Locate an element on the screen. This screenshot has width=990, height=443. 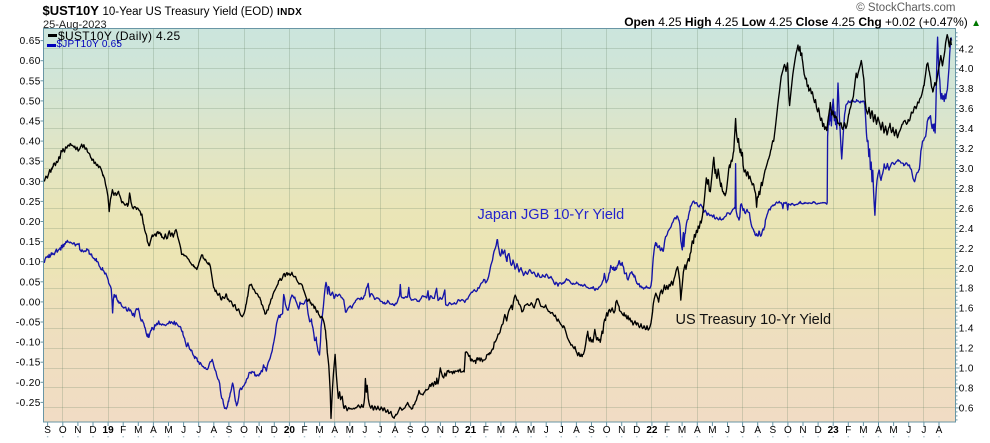
svg-text: -0.20 is located at coordinates (28, 383).